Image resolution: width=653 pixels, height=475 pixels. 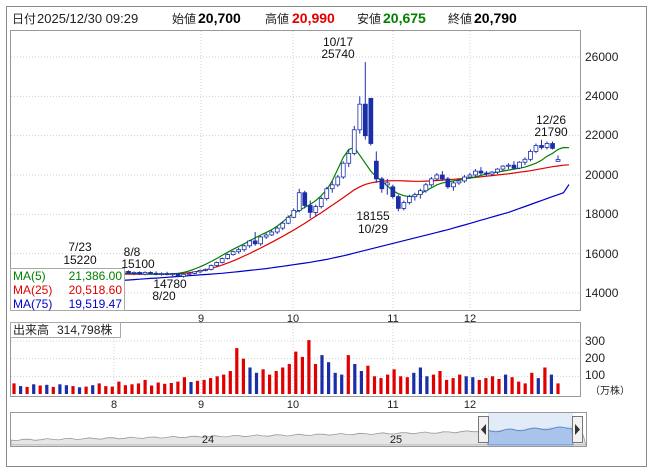 What do you see at coordinates (470, 319) in the screenshot?
I see `x-tick-label: 12` at bounding box center [470, 319].